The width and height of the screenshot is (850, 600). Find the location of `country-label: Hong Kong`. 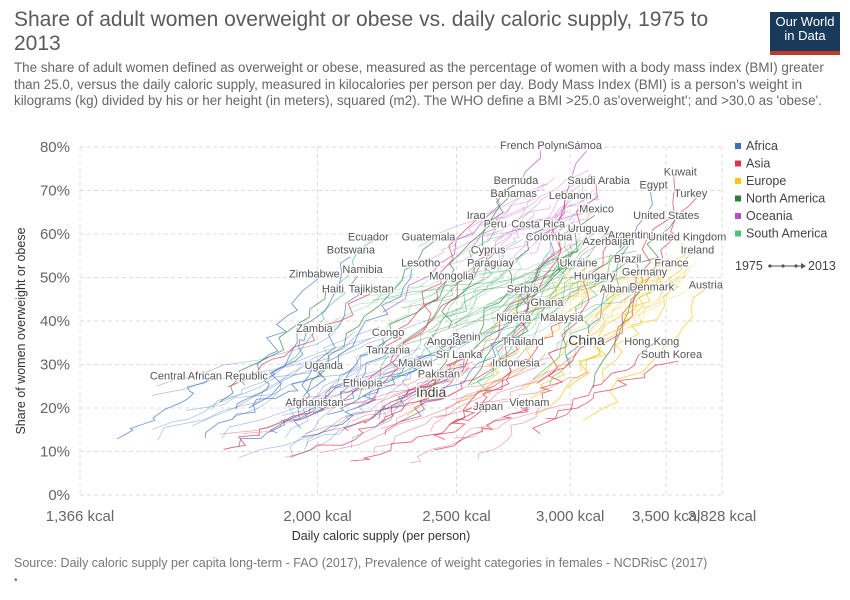

country-label: Hong Kong is located at coordinates (651, 342).